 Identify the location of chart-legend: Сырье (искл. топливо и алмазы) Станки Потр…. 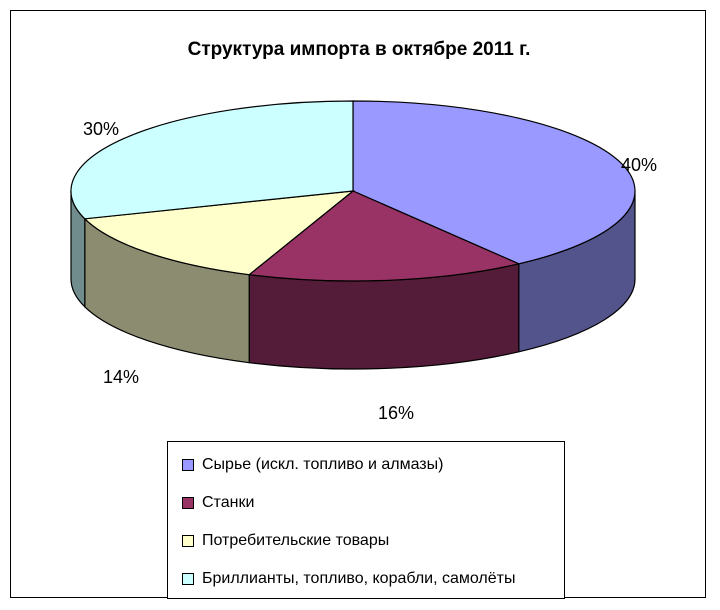
(366, 520).